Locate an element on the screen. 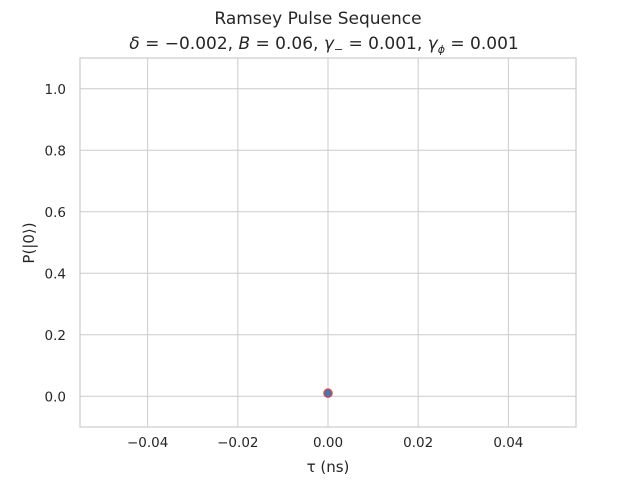 This screenshot has width=640, height=480. data-points is located at coordinates (328, 393).